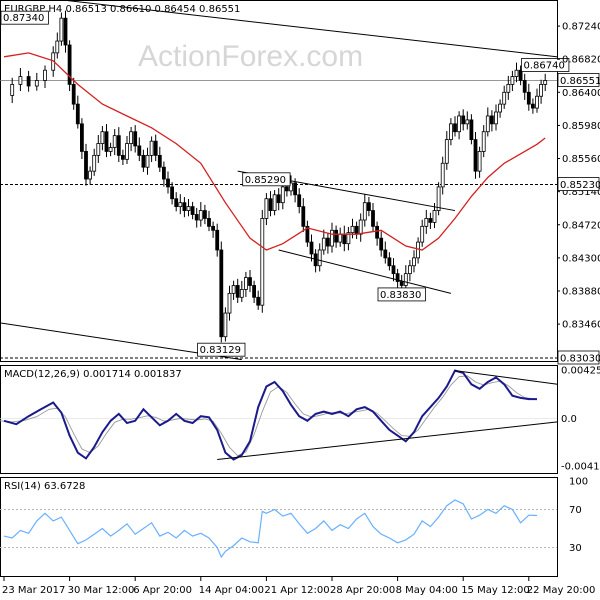 This screenshot has height=600, width=600. What do you see at coordinates (44, 486) in the screenshot?
I see `rsi-title: RSI(14) 63.6728` at bounding box center [44, 486].